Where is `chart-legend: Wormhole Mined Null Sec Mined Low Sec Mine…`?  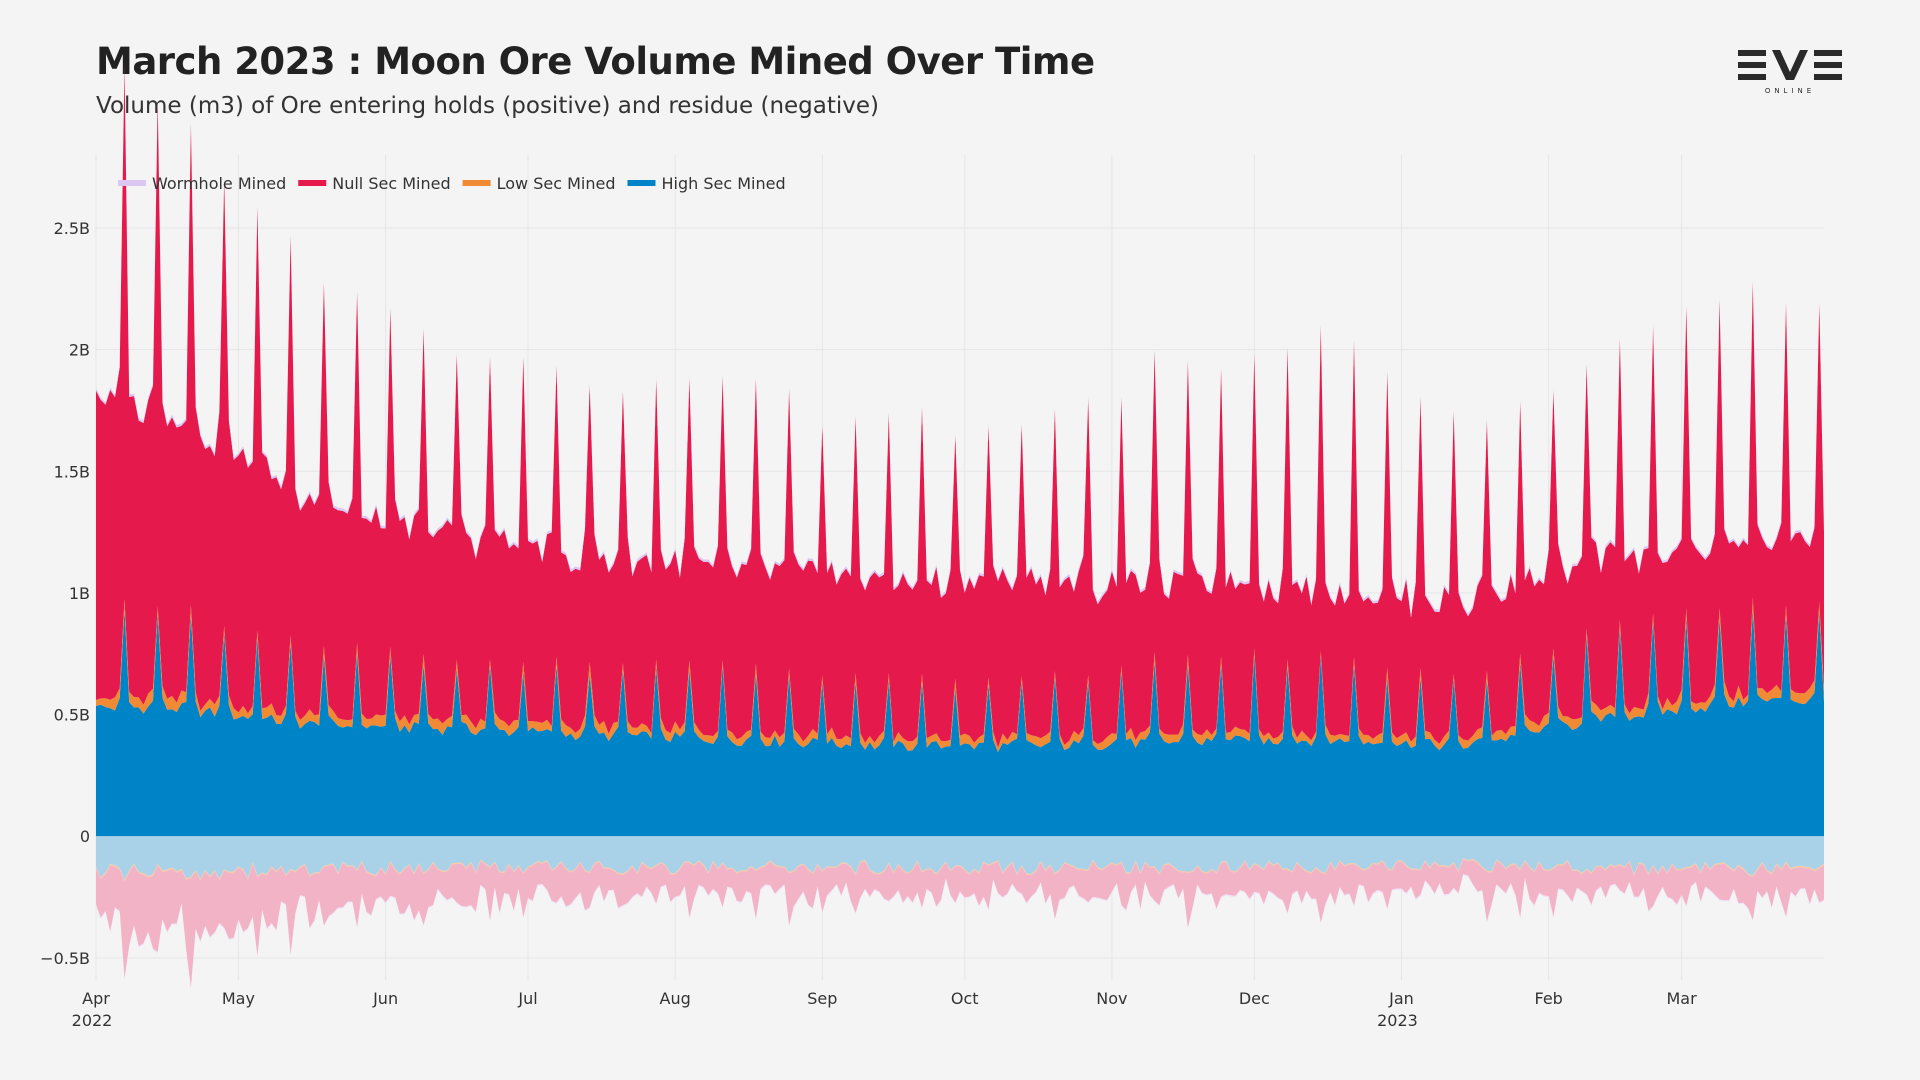
chart-legend: Wormhole Mined Null Sec Mined Low Sec Mine… is located at coordinates (452, 183).